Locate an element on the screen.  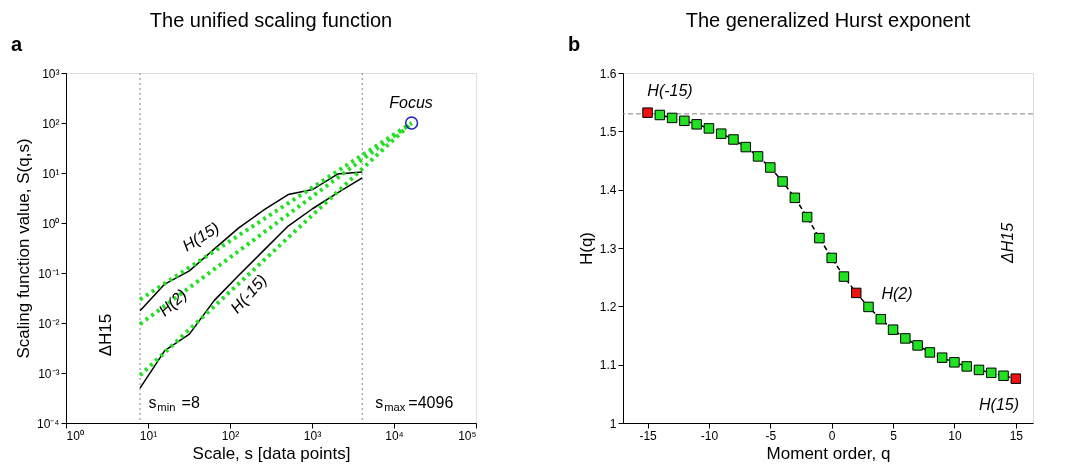
annotation: H(2) is located at coordinates (897, 293).